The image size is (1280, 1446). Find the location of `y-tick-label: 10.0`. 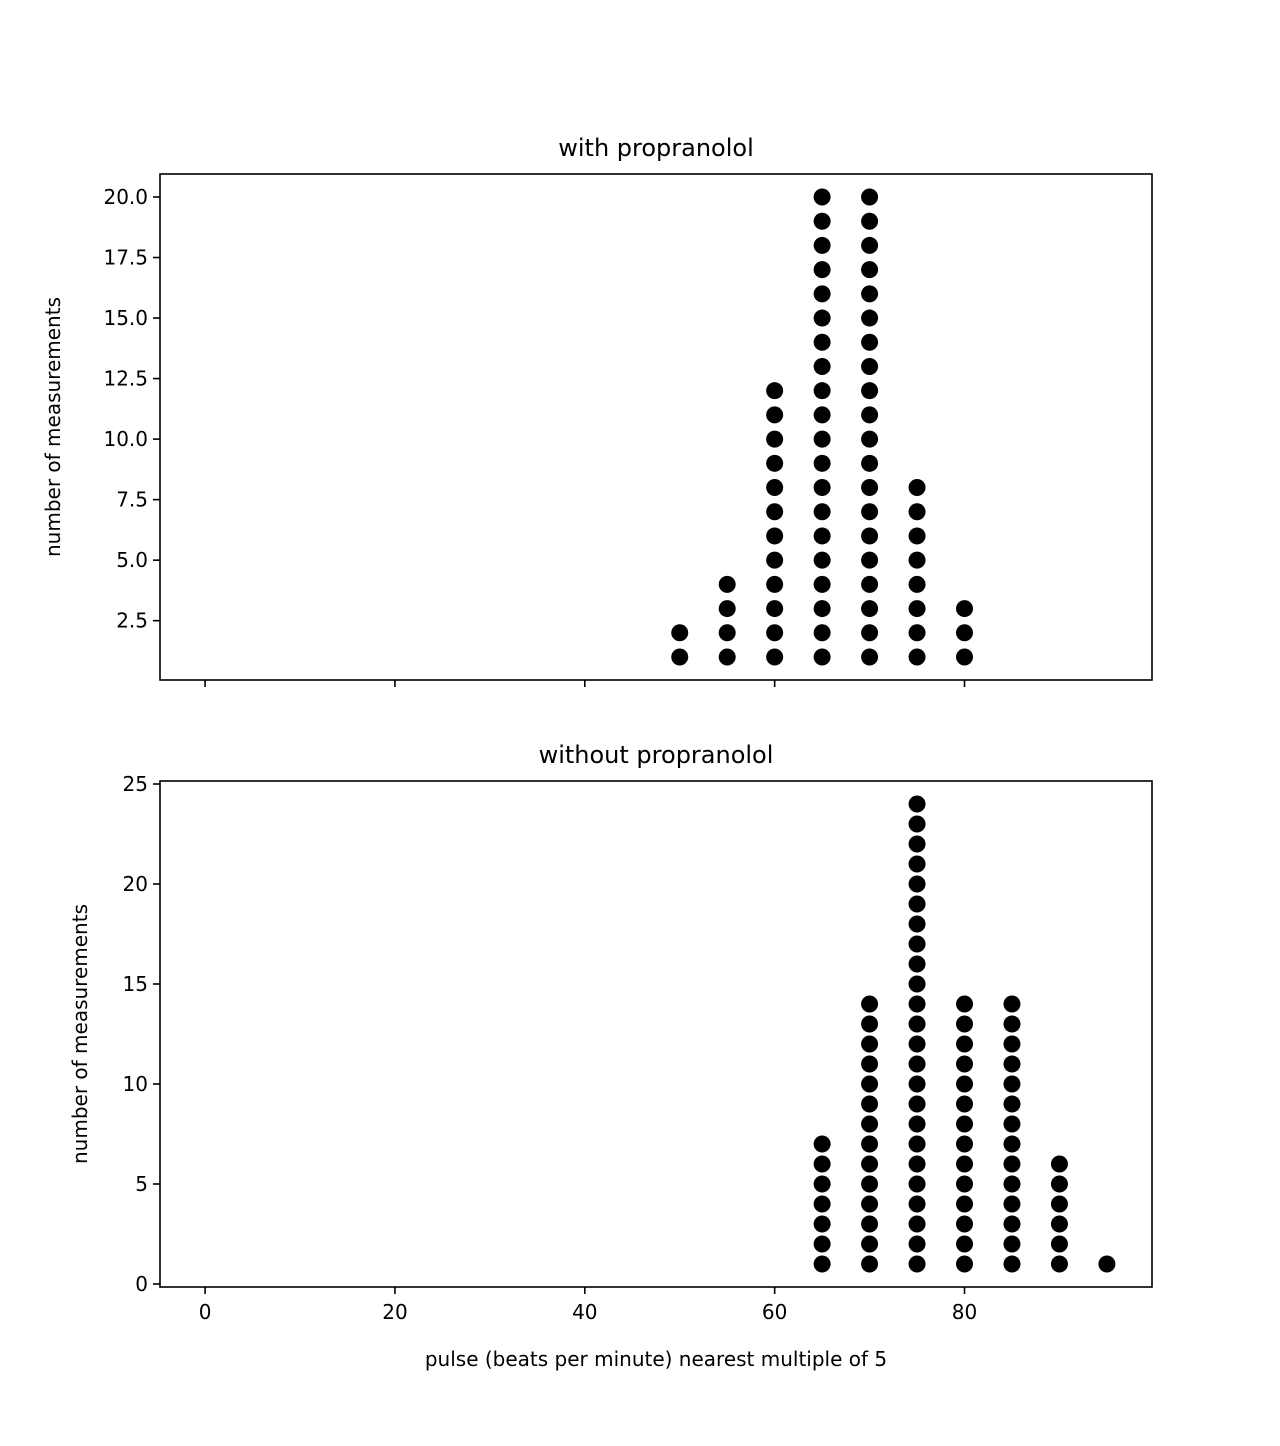

y-tick-label: 10.0 is located at coordinates (125, 439).